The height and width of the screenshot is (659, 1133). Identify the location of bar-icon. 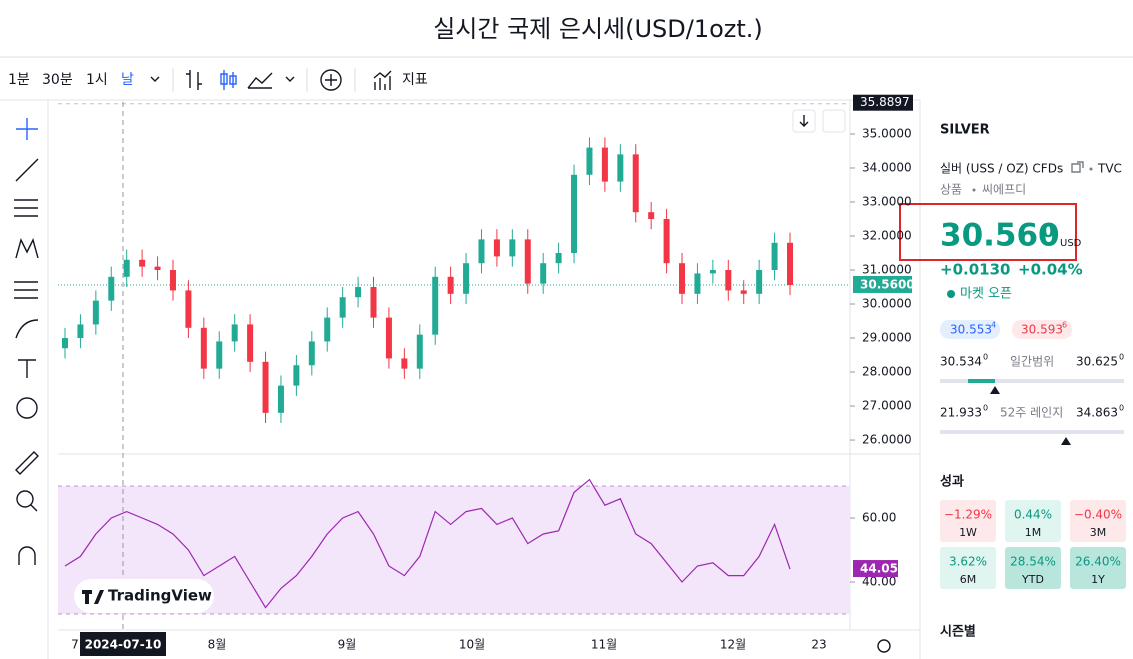
(194, 80).